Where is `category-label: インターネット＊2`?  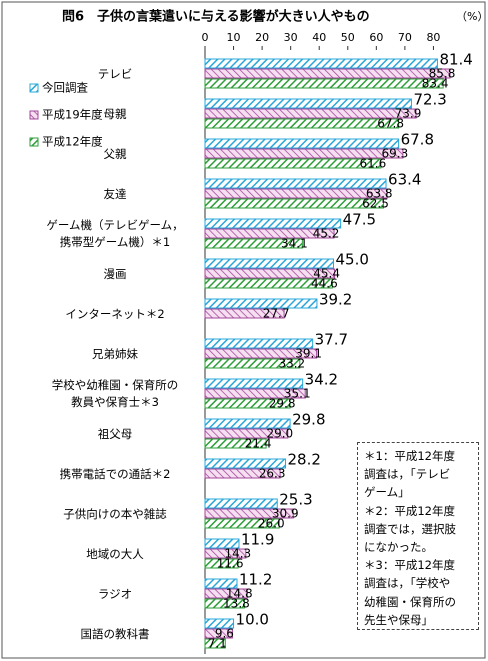
category-label: インターネット＊2 is located at coordinates (115, 313).